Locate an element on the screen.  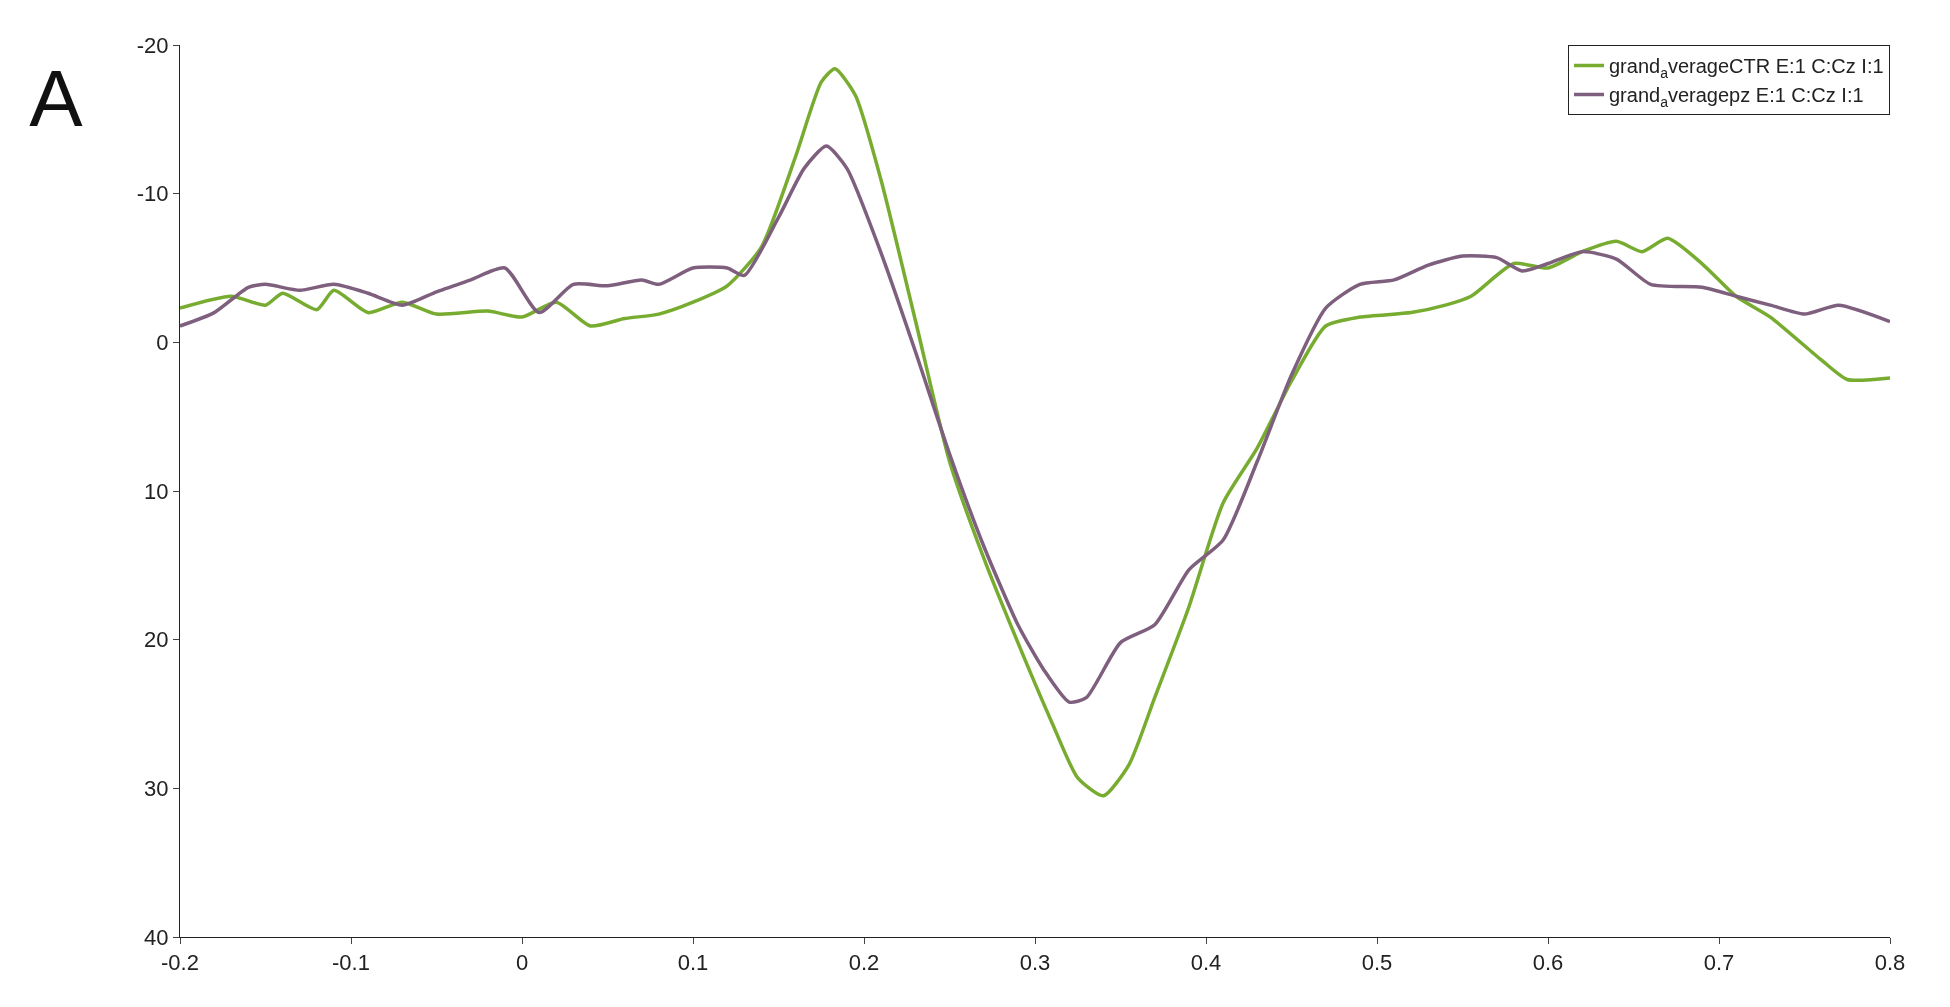
x-tick-label: 0.5 is located at coordinates (1377, 963).